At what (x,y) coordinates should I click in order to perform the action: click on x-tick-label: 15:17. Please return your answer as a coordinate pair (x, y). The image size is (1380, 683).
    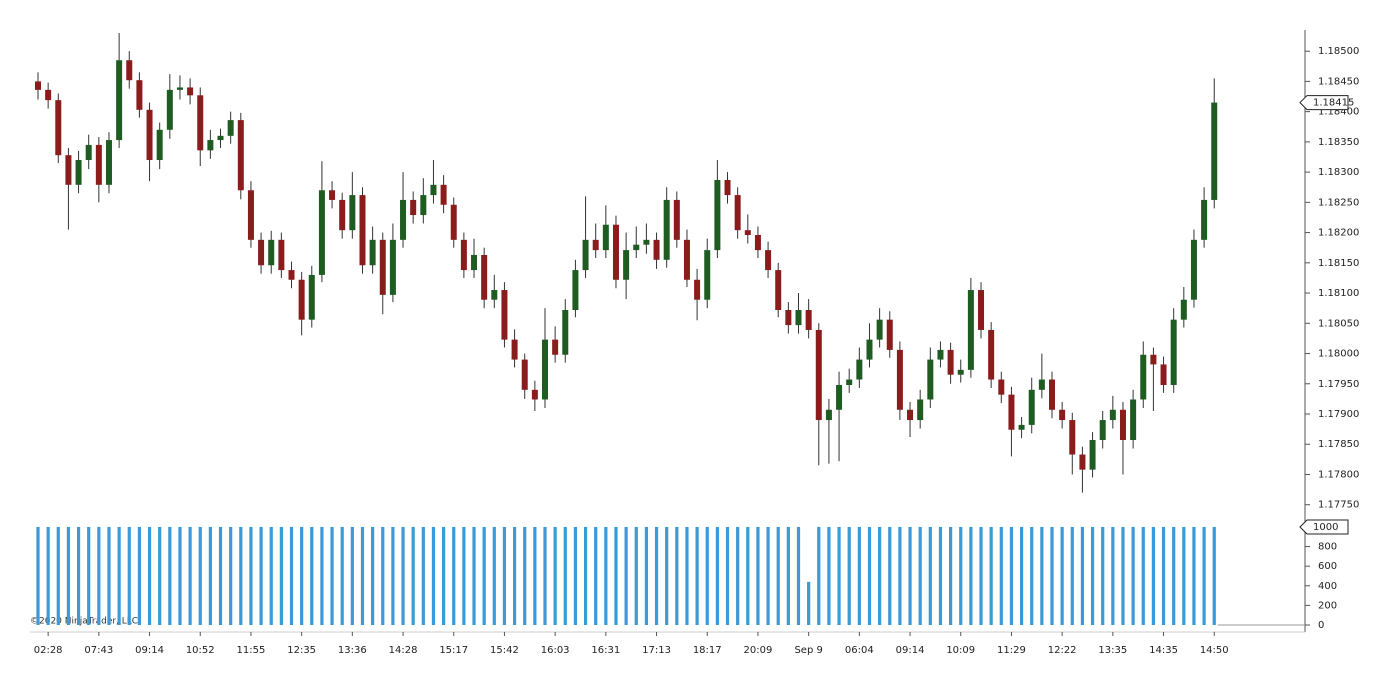
    Looking at the image, I should click on (453, 650).